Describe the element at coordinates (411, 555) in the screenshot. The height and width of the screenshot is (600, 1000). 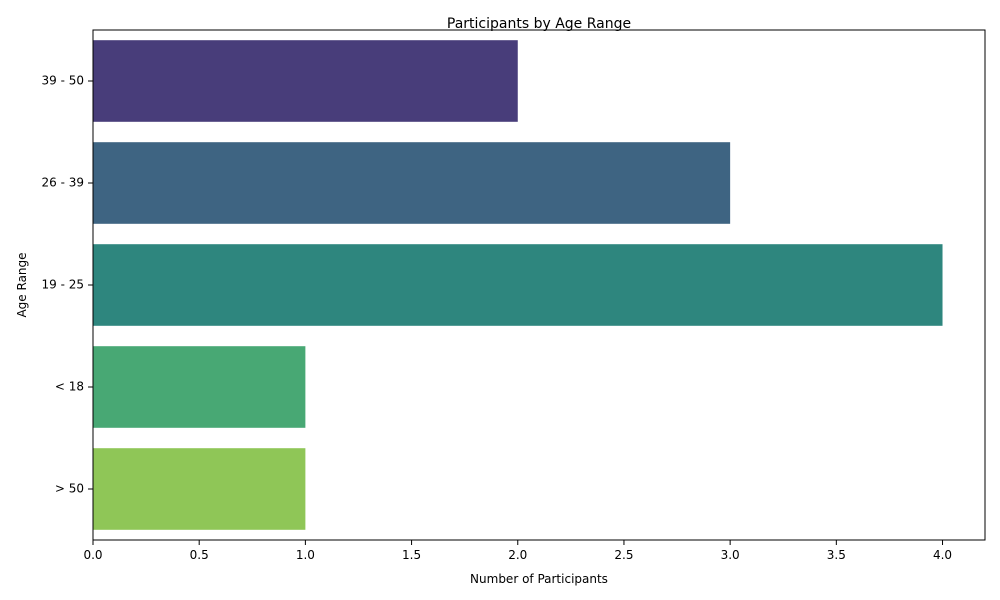
I see `x-tick-label: 1.5` at that location.